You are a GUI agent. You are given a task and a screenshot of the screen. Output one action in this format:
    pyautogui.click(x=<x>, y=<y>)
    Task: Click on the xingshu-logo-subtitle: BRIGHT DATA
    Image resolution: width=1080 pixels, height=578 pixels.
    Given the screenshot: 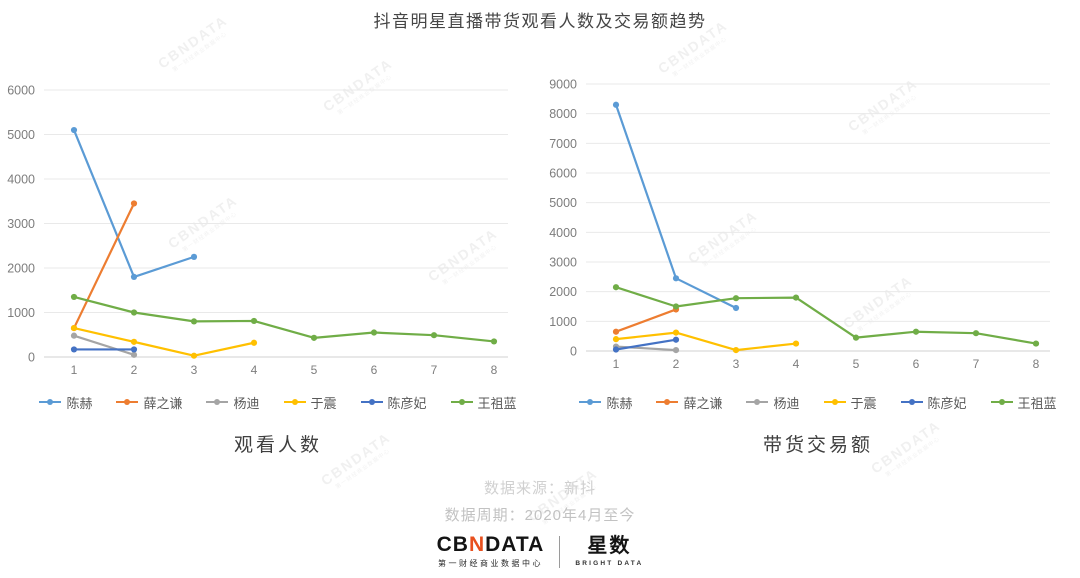 What is the action you would take?
    pyautogui.click(x=609, y=563)
    